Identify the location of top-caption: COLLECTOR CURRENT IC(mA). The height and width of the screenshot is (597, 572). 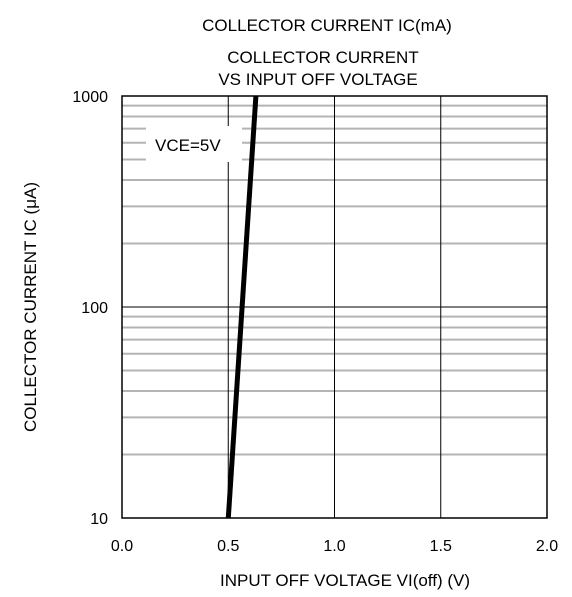
(327, 25).